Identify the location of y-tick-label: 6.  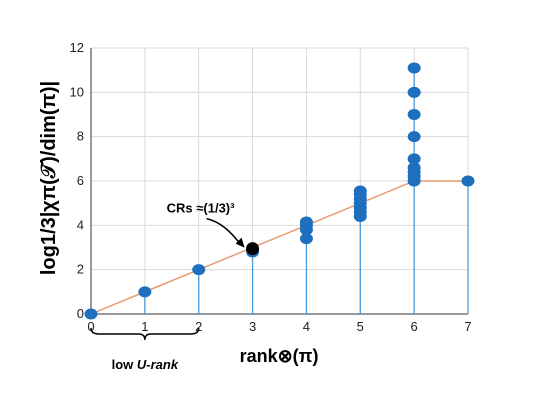
(80, 180).